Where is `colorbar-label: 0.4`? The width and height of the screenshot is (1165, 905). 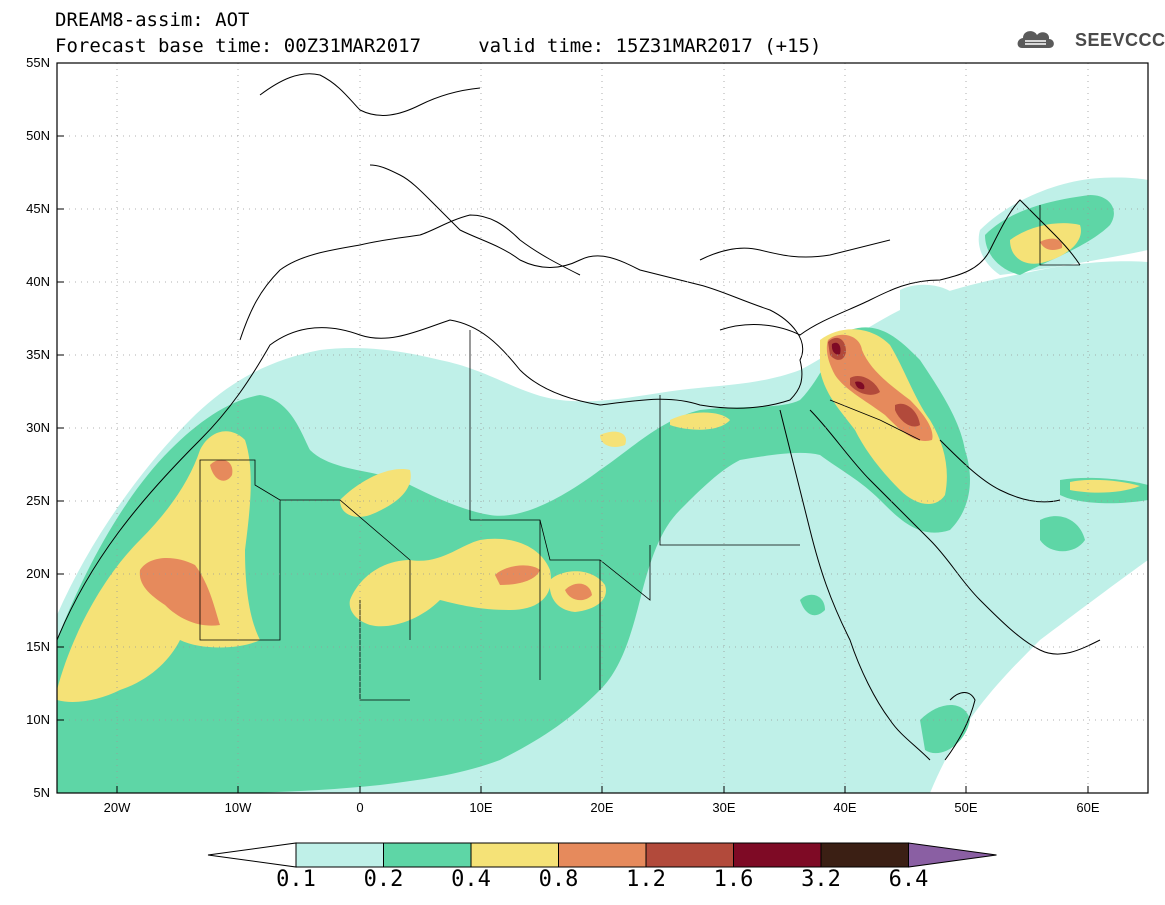
colorbar-label: 0.4 is located at coordinates (471, 879).